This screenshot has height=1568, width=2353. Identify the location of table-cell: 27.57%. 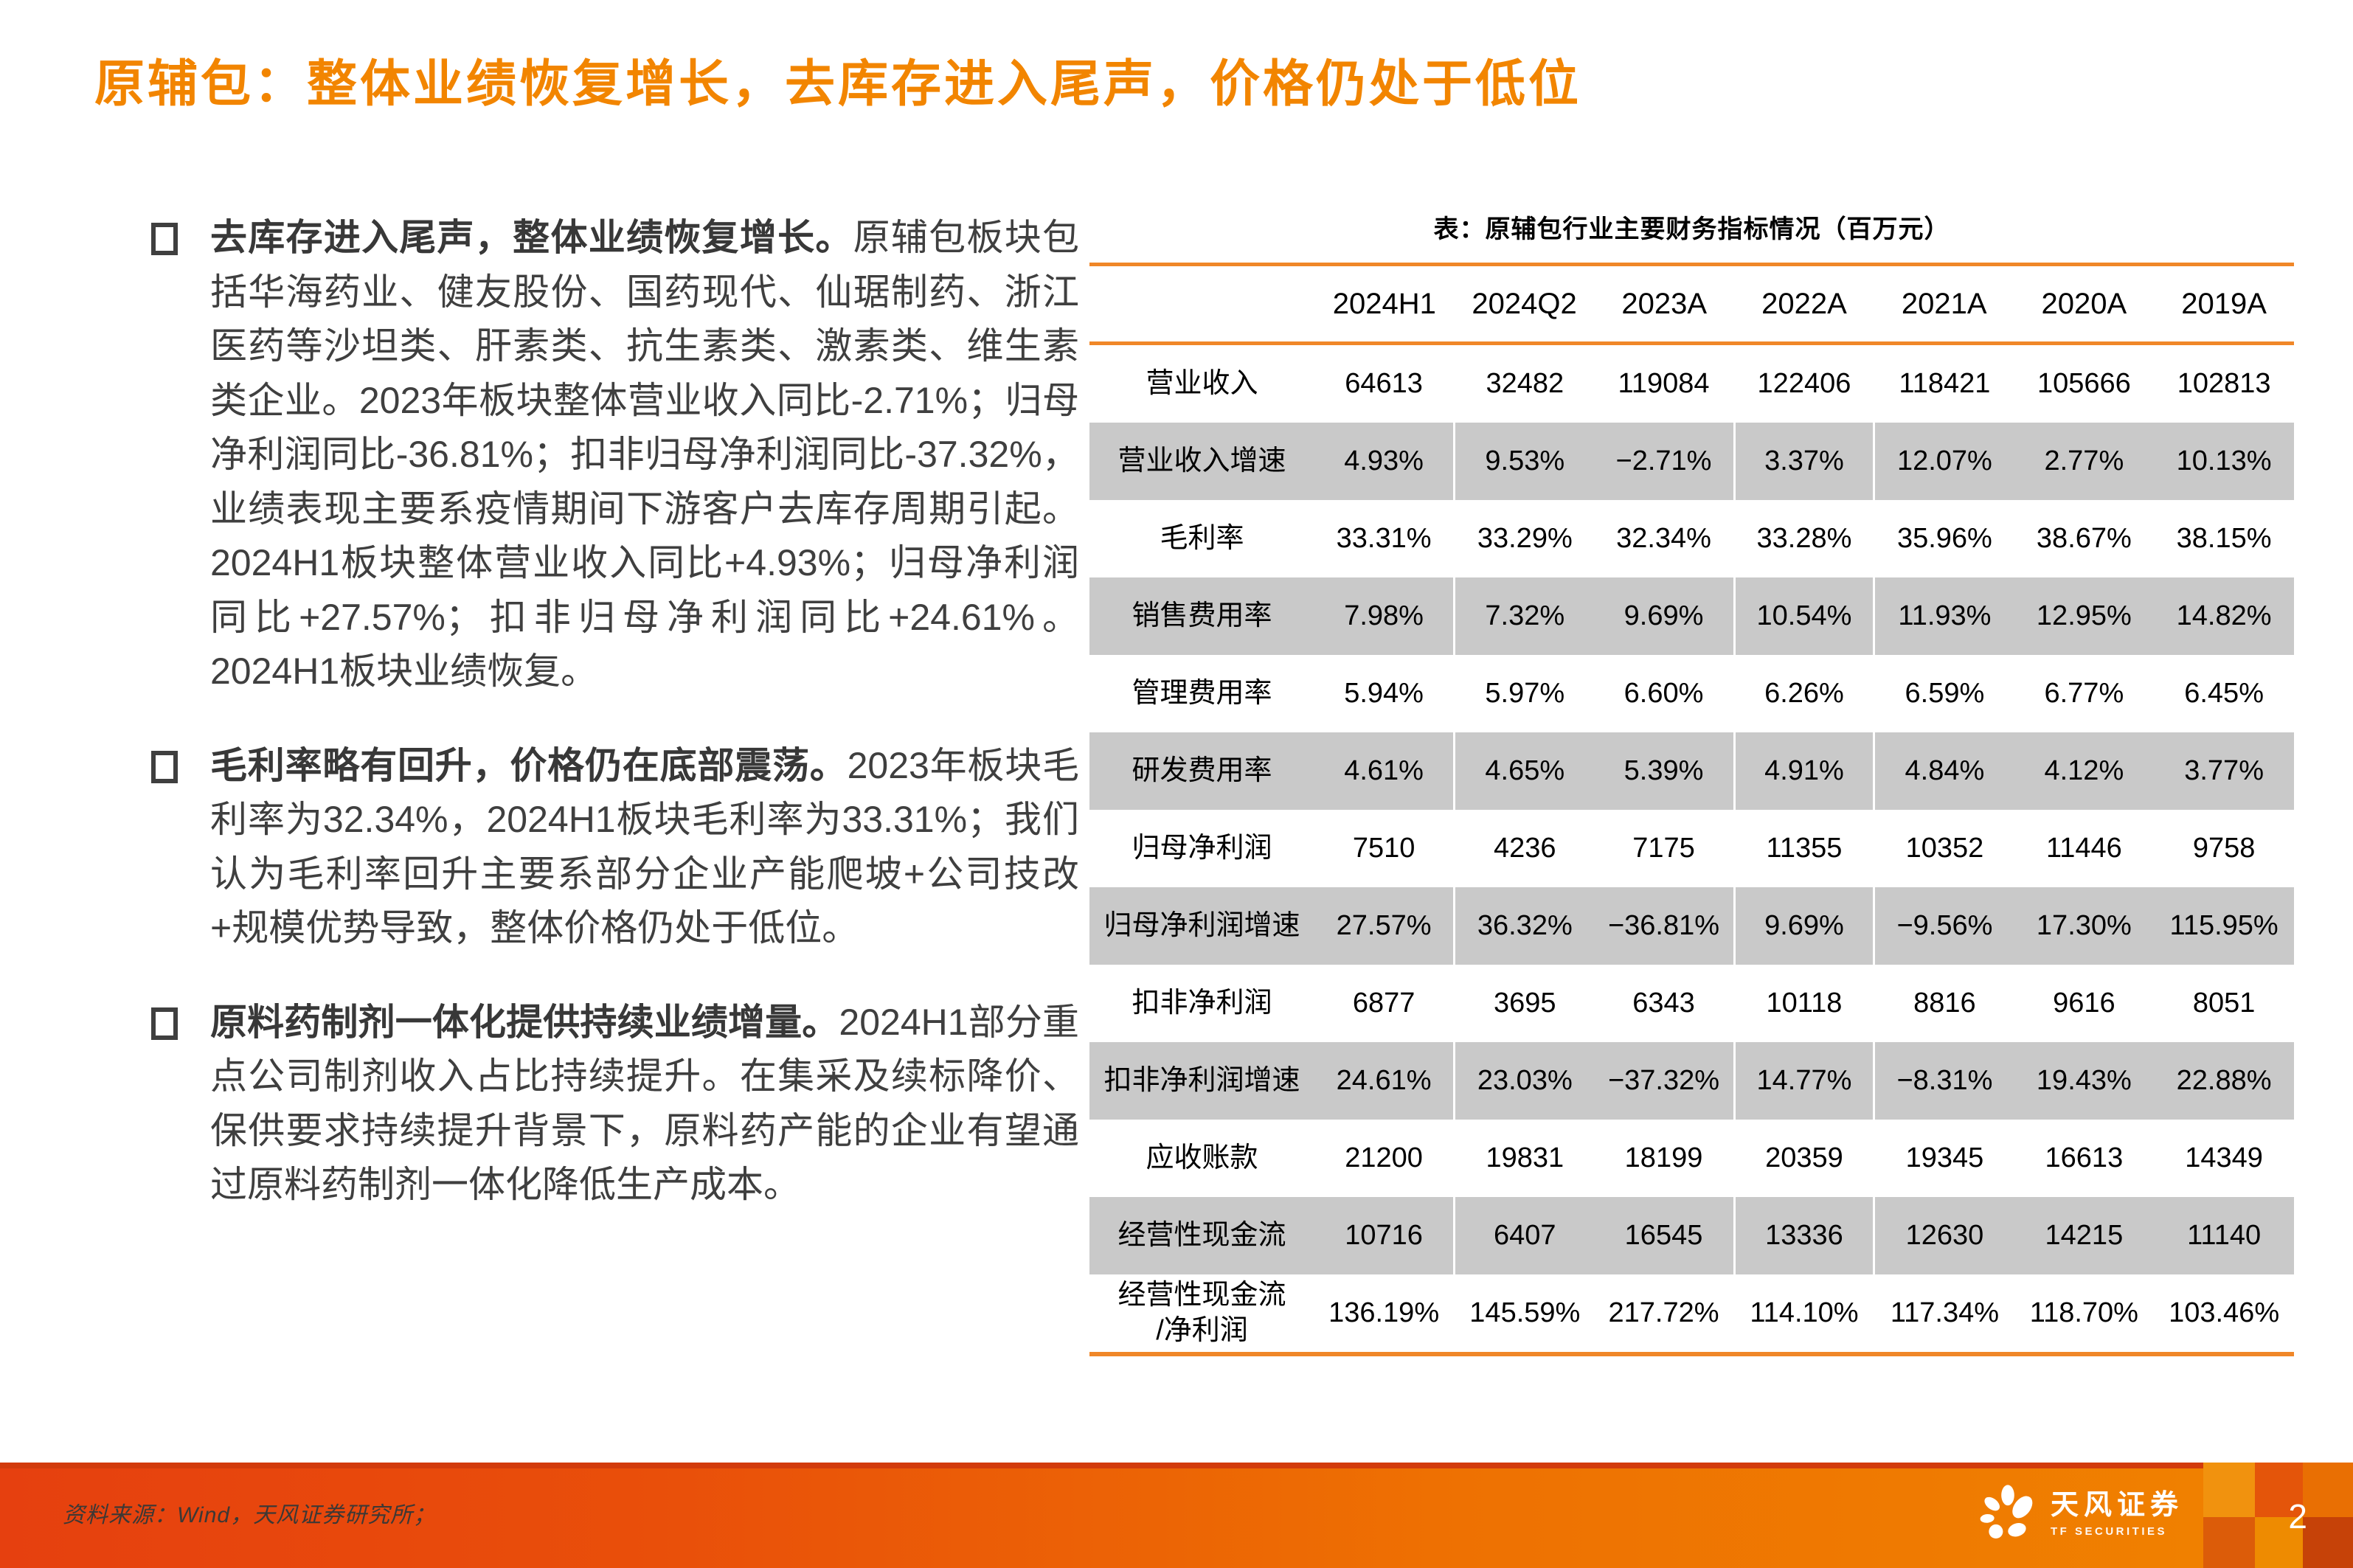
(1384, 925).